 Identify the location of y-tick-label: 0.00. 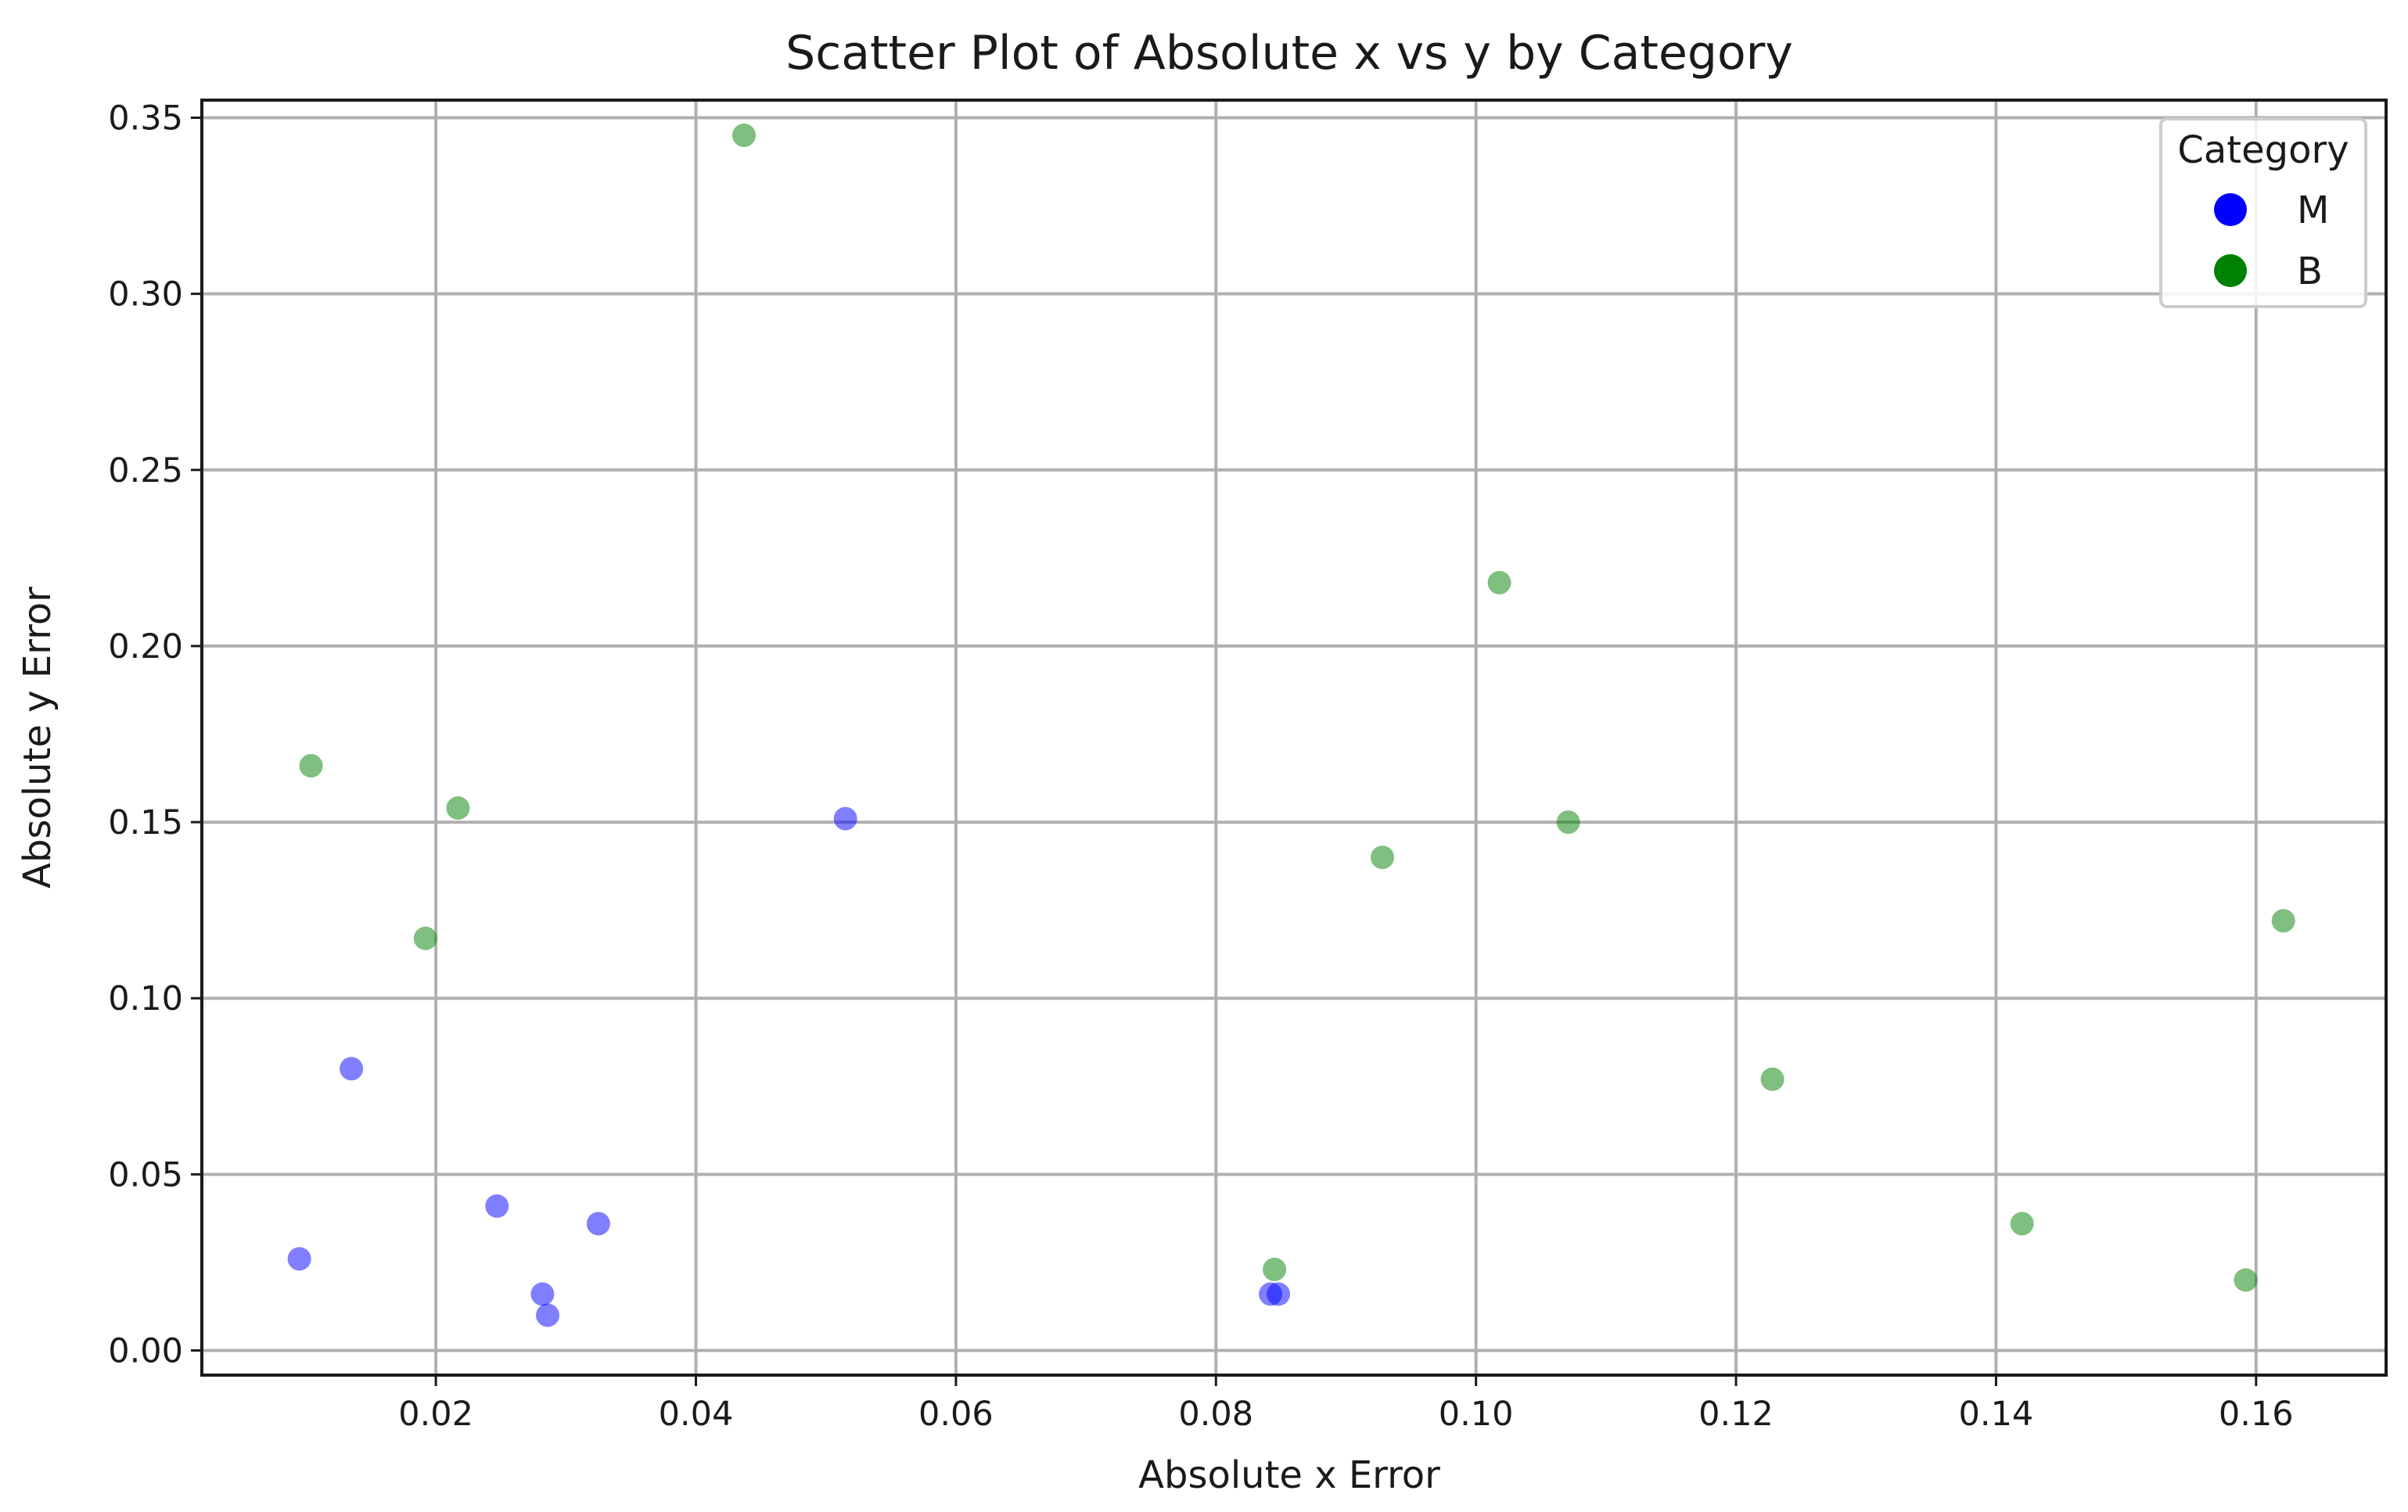
(145, 1350).